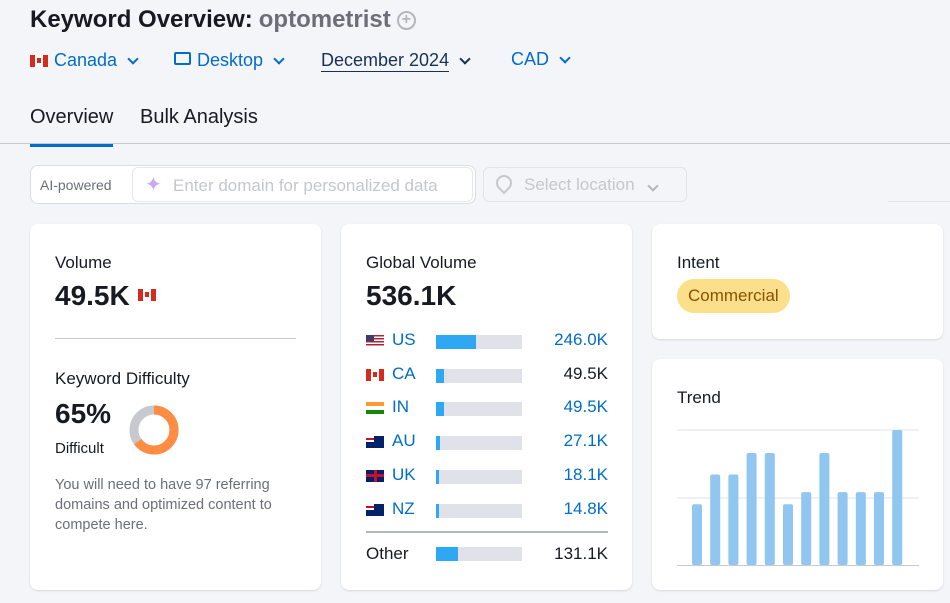  I want to click on country-row-nz: NZ 14.8K, so click(487, 510).